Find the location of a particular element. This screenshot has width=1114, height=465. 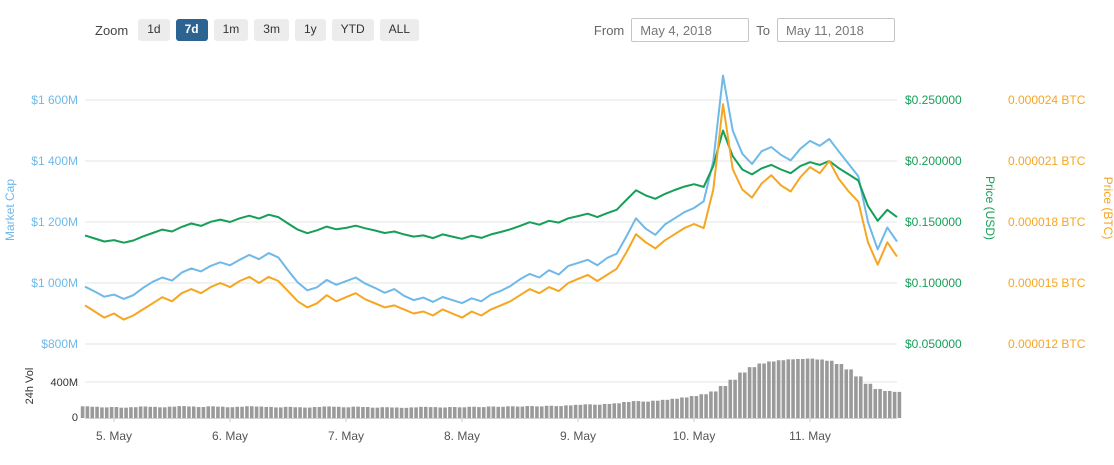

zoom-button-all: ALL is located at coordinates (399, 30).